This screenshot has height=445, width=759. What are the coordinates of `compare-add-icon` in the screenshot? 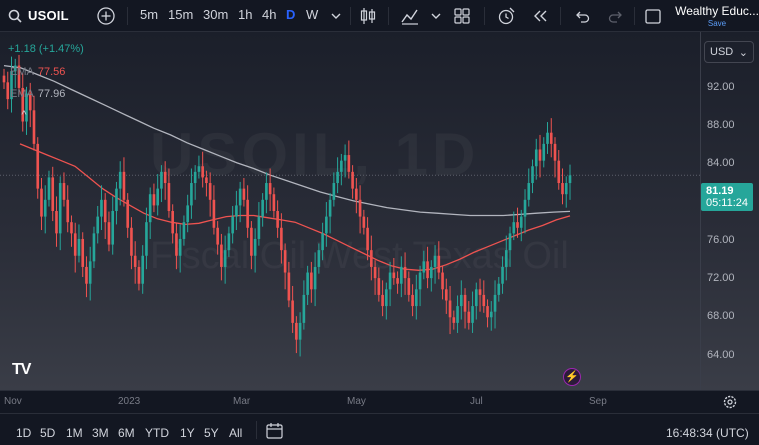 It's located at (106, 16).